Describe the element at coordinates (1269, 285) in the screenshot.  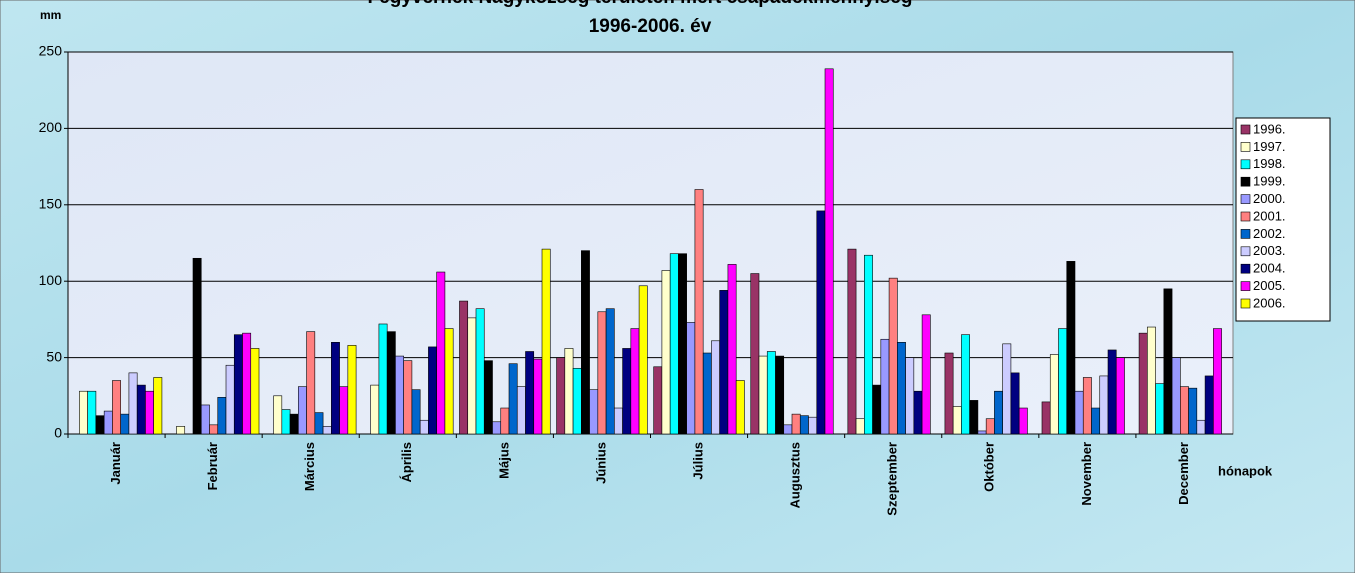
I see `legend-label: 2005.` at that location.